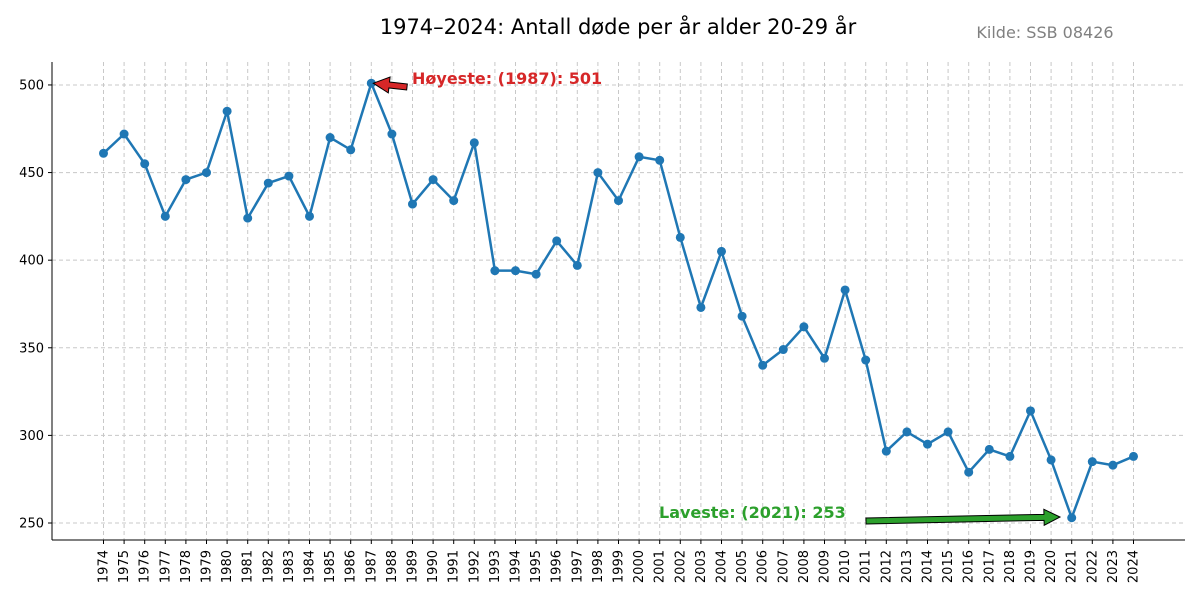 This screenshot has width=1200, height=600. Describe the element at coordinates (948, 566) in the screenshot. I see `x-tick-label: 2015` at that location.